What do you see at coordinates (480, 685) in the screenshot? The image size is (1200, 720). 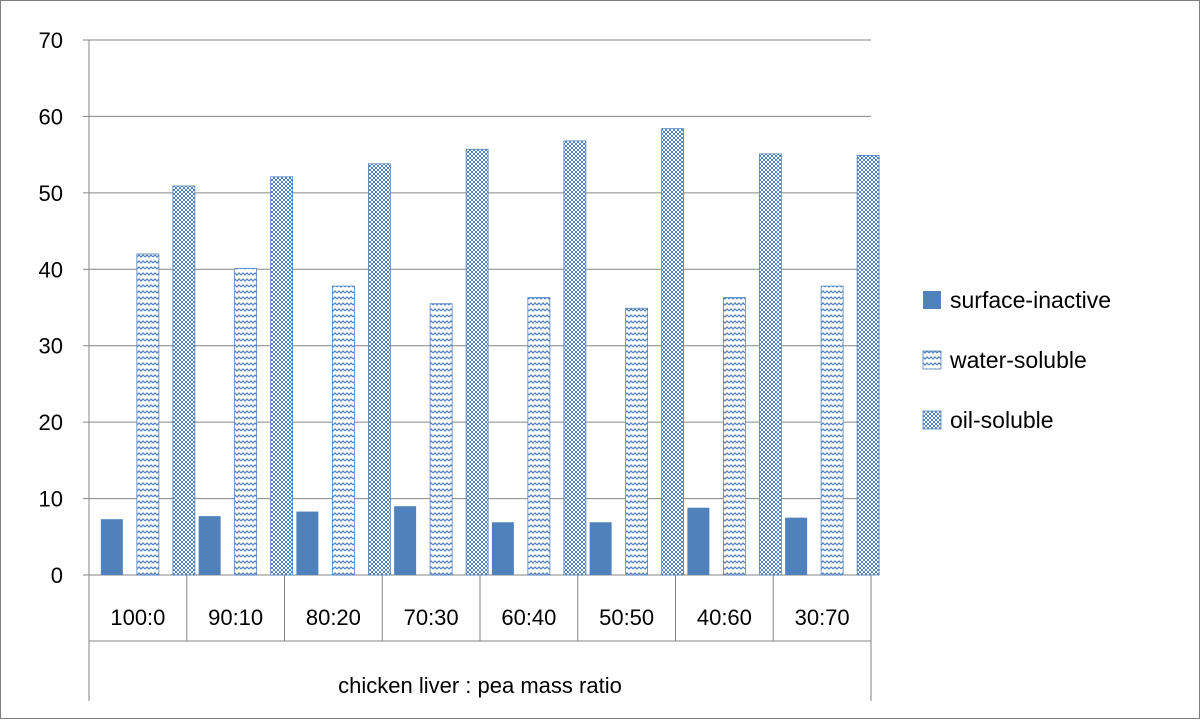 I see `x-axis-title: chicken liver : pea mass ratio` at bounding box center [480, 685].